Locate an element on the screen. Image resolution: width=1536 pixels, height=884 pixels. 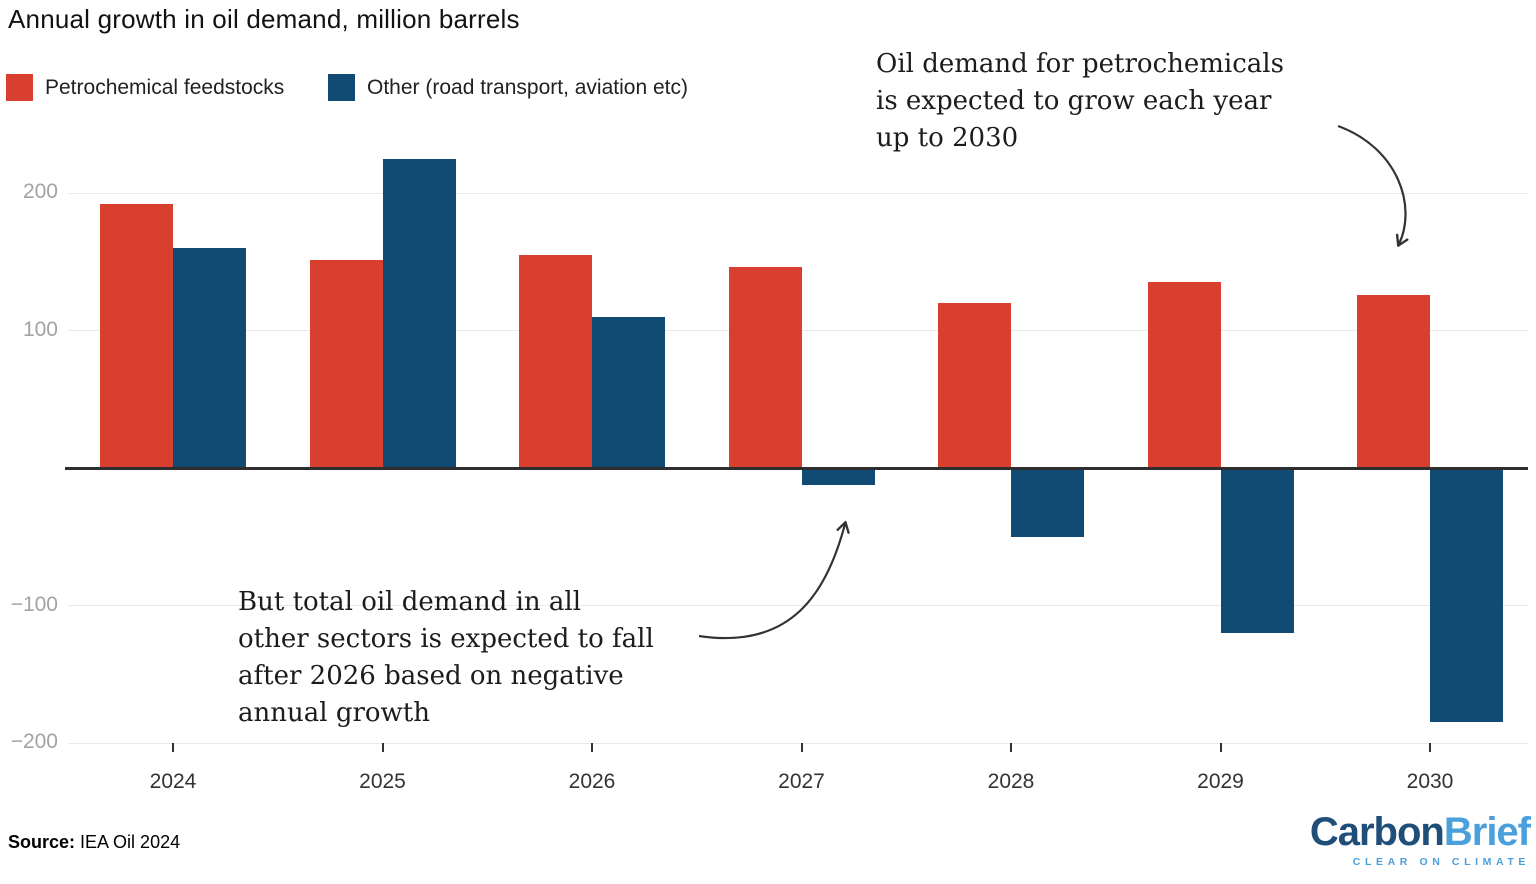
logo-brief-text: Brief is located at coordinates (1487, 832).